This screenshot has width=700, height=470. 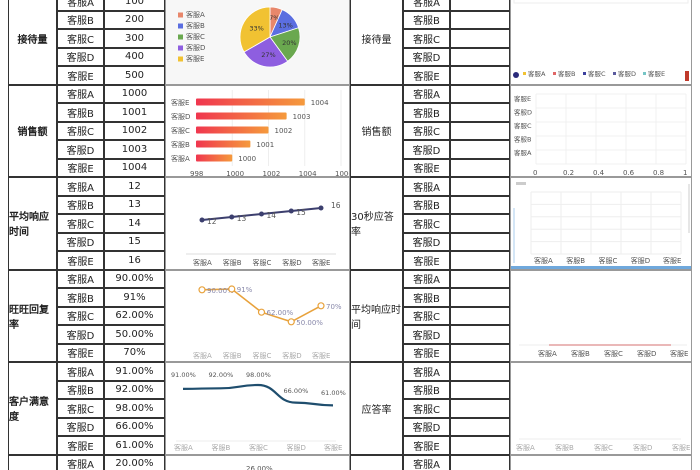 I want to click on svg-text: 1004, so click(x=320, y=103).